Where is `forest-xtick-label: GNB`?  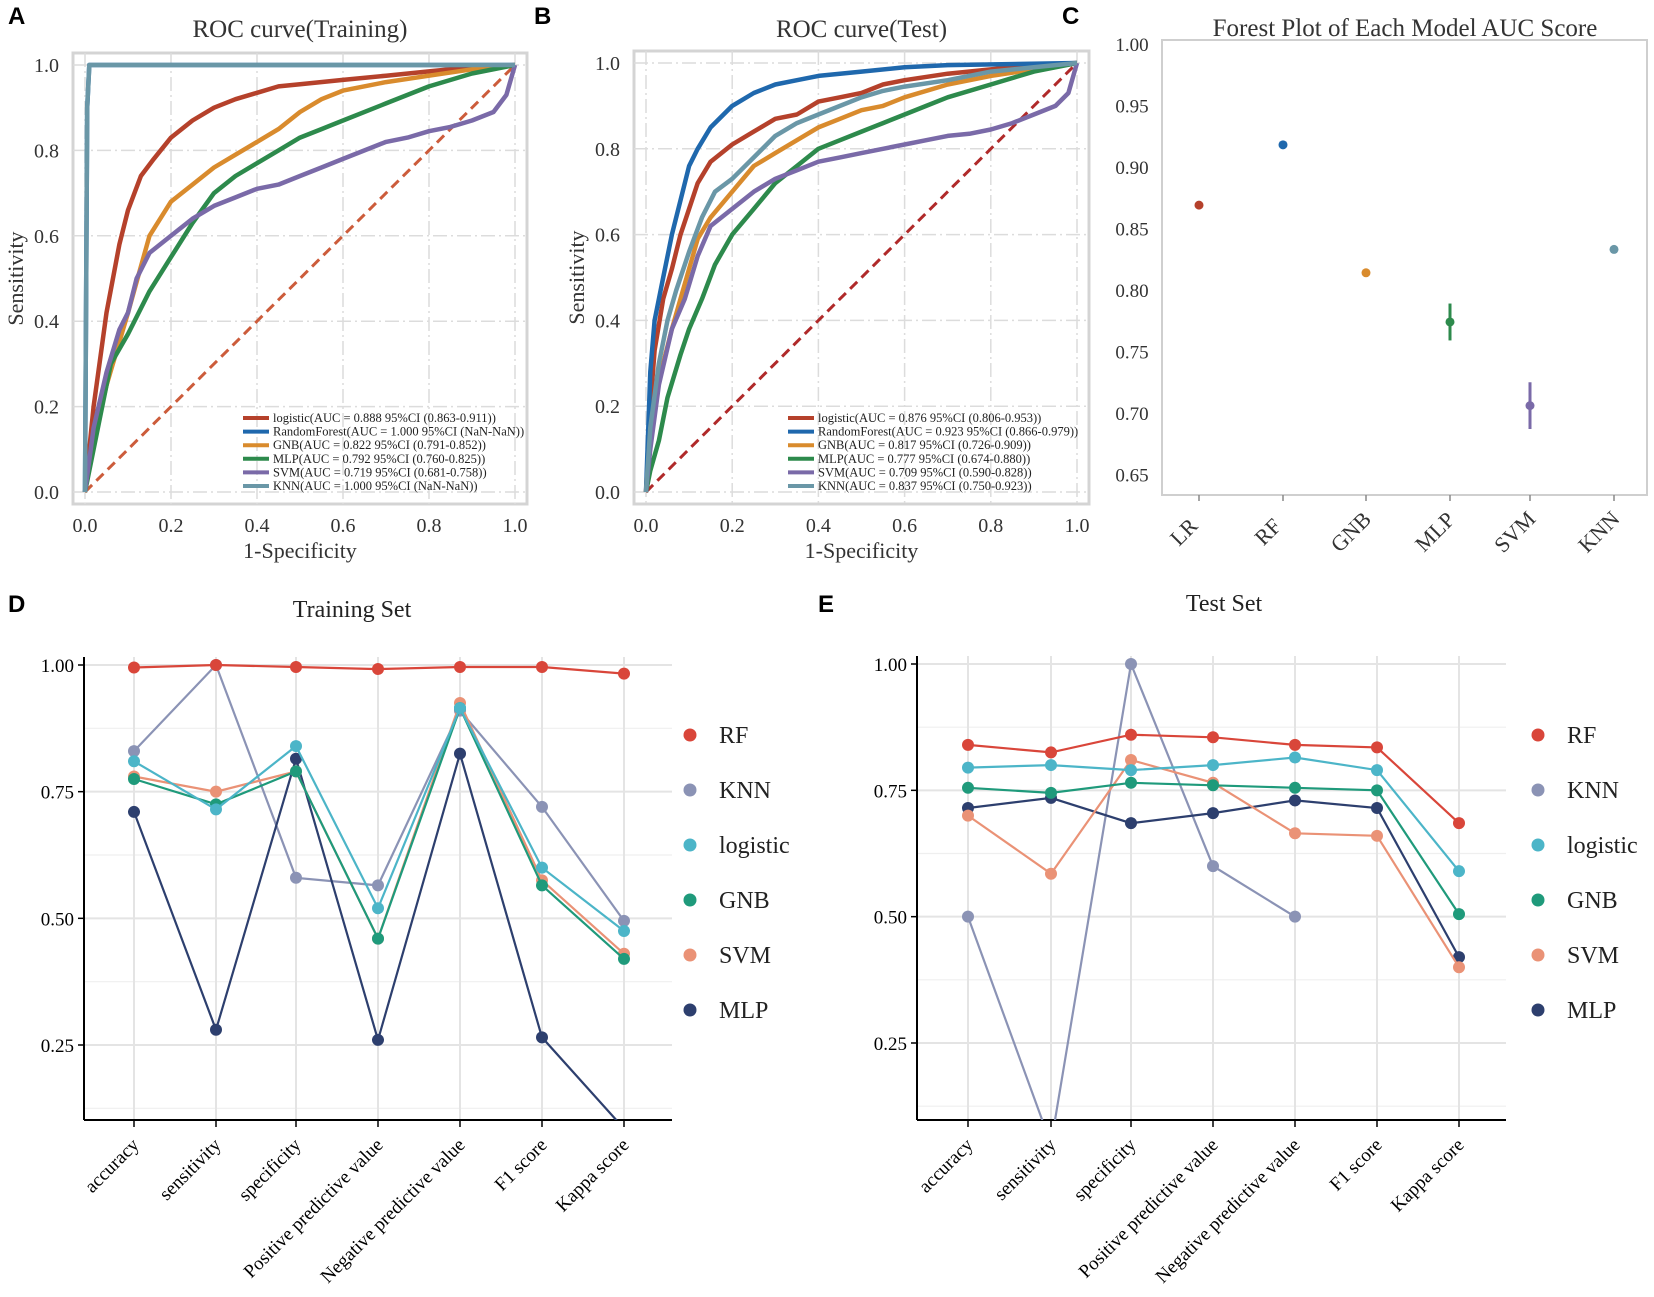
forest-xtick-label: GNB is located at coordinates (1350, 531).